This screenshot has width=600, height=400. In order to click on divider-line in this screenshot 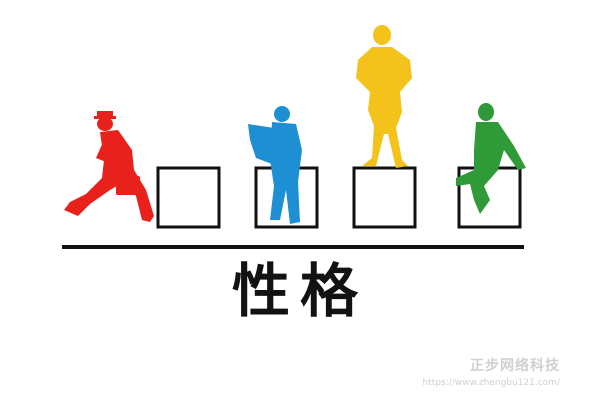, I will do `click(293, 247)`.